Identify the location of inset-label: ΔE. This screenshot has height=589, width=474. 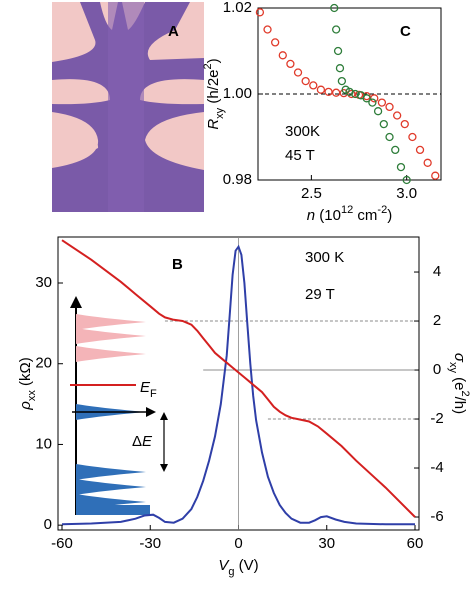
(142, 441).